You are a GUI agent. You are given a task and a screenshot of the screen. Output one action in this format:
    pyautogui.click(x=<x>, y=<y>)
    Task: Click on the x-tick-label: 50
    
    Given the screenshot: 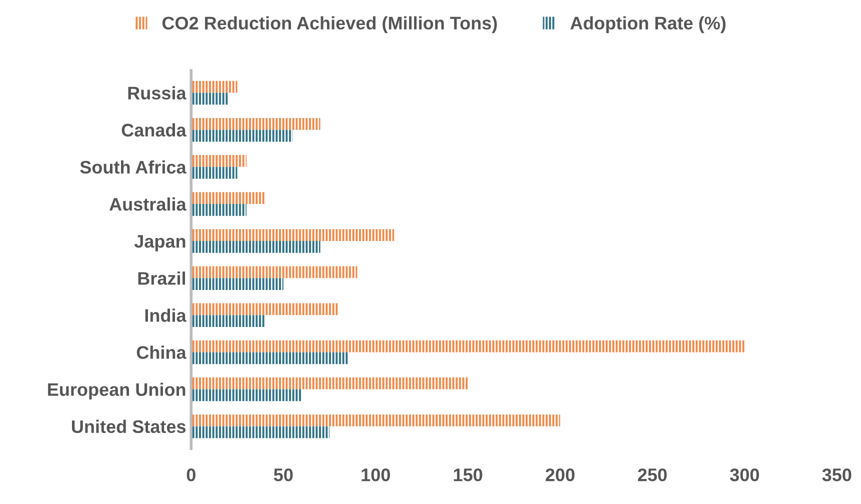 What is the action you would take?
    pyautogui.click(x=283, y=475)
    